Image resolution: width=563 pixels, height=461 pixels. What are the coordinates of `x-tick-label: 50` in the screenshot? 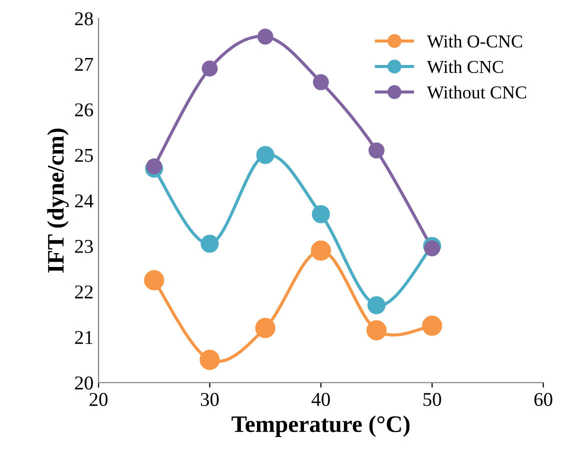 It's located at (433, 399).